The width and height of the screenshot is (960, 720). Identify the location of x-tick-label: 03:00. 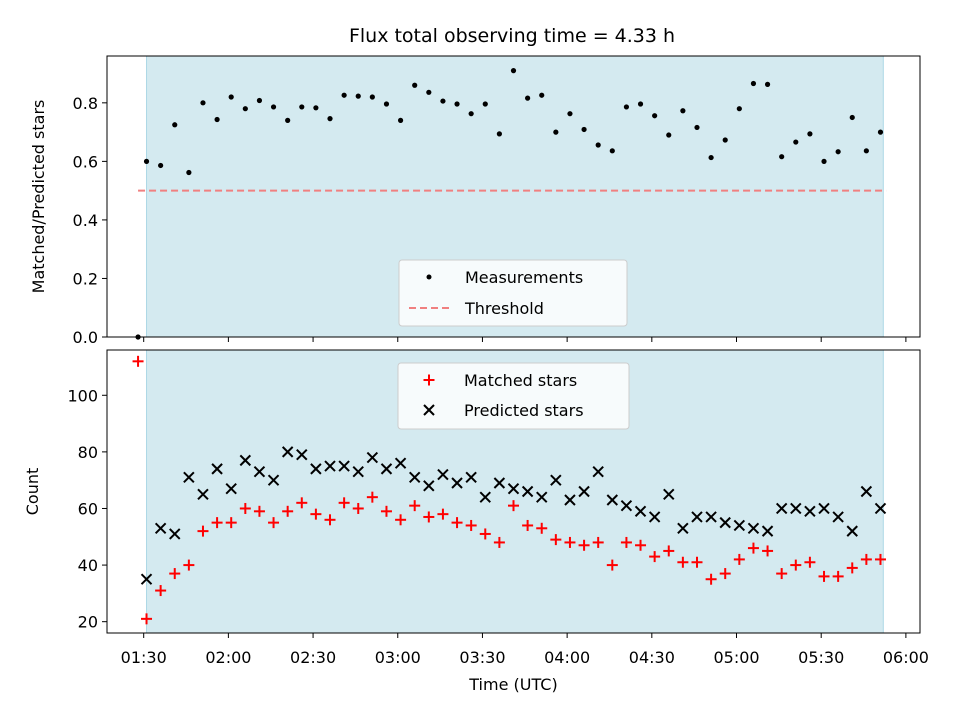
(398, 657).